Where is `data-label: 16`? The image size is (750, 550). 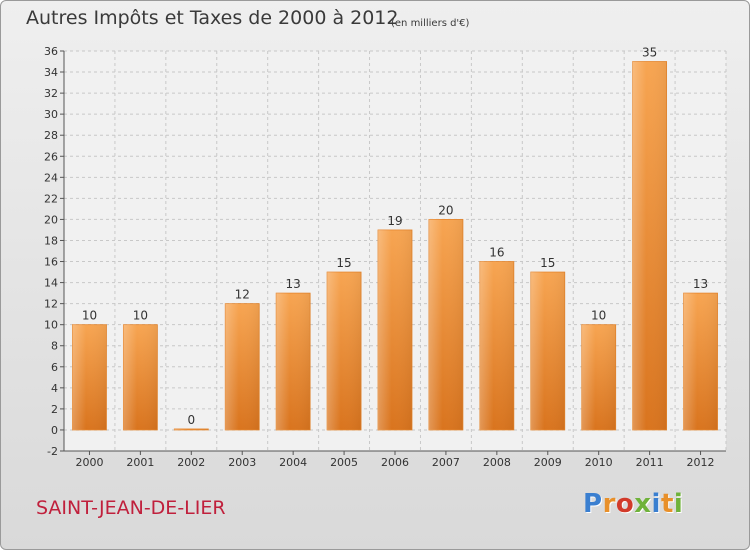
data-label: 16 is located at coordinates (496, 253).